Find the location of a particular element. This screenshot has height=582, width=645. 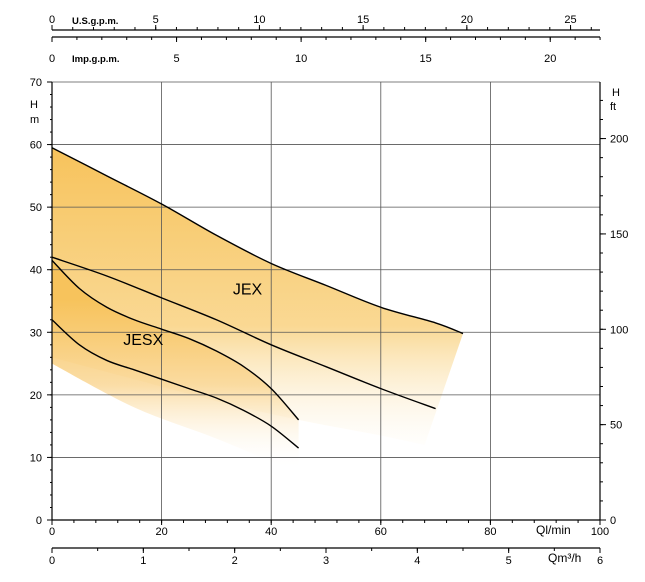

right-tick-label-200: 200 is located at coordinates (619, 140).